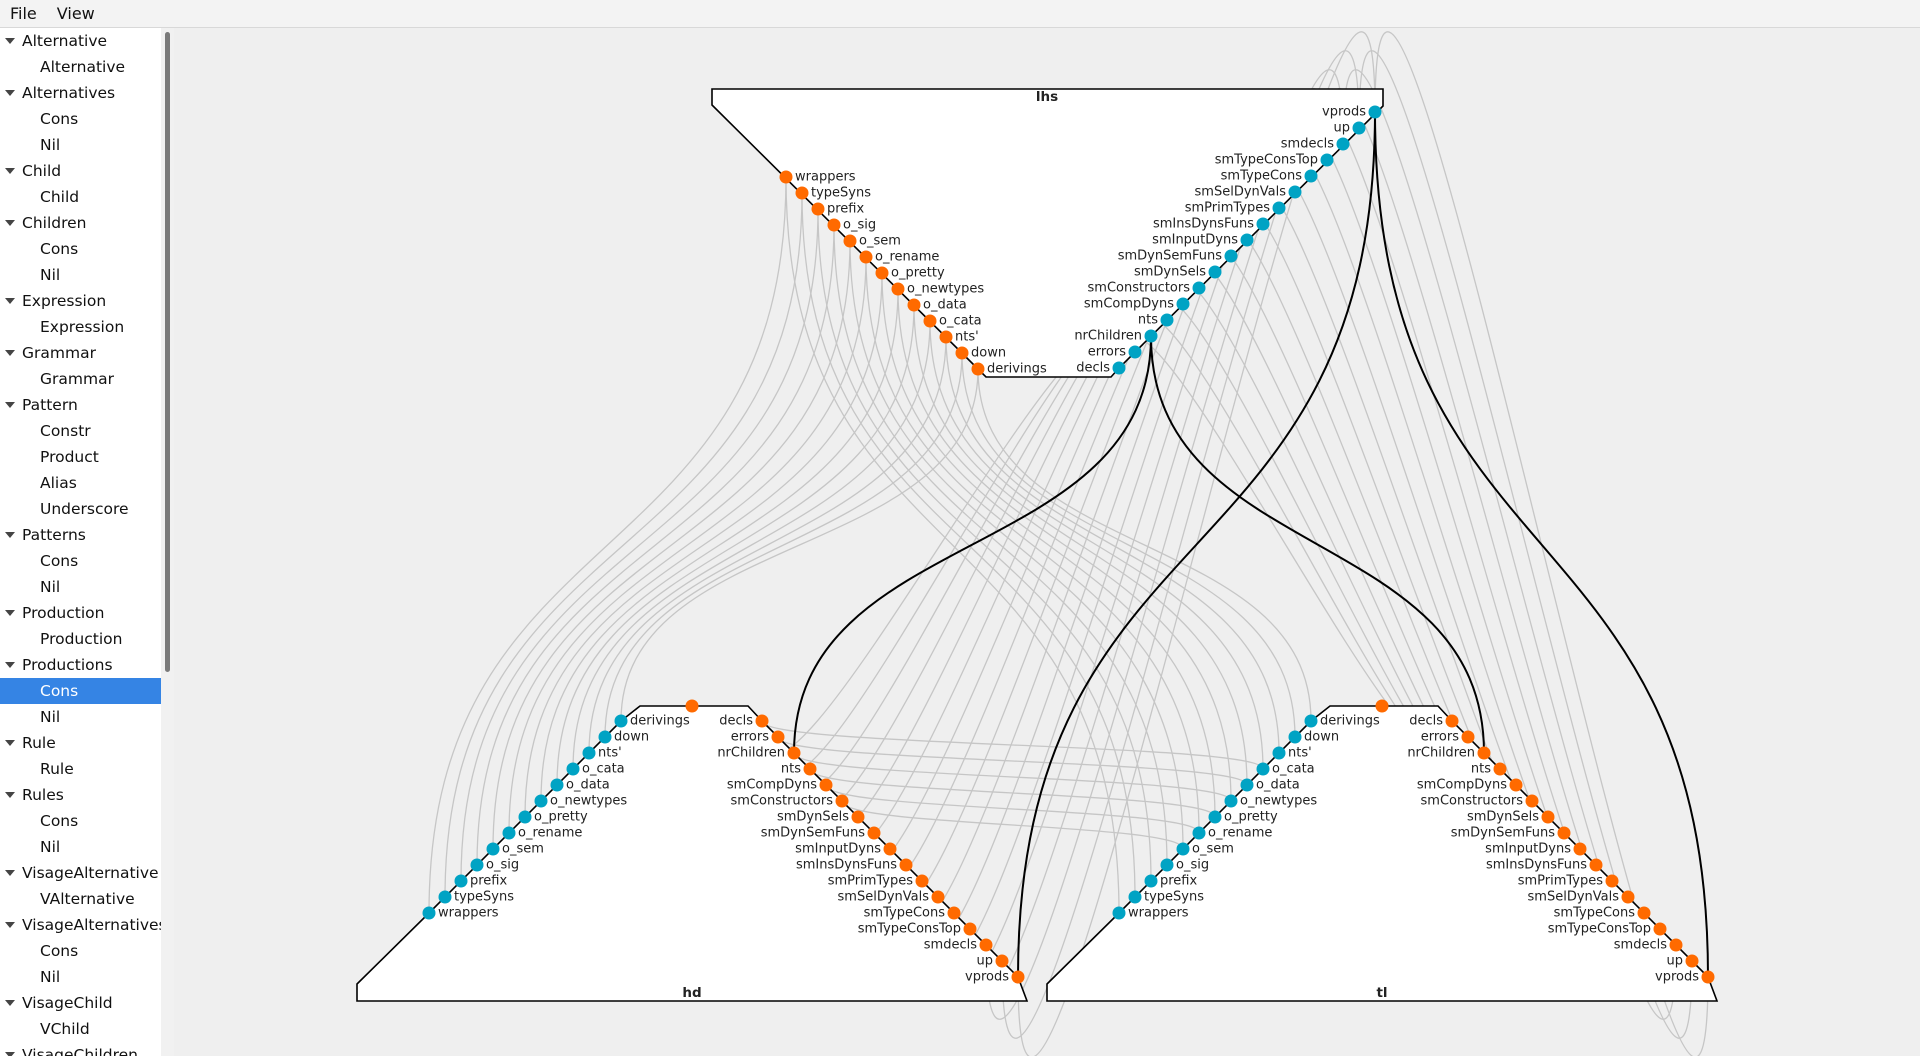 The width and height of the screenshot is (1920, 1056). What do you see at coordinates (80, 613) in the screenshot?
I see `tree-group-production: Production` at bounding box center [80, 613].